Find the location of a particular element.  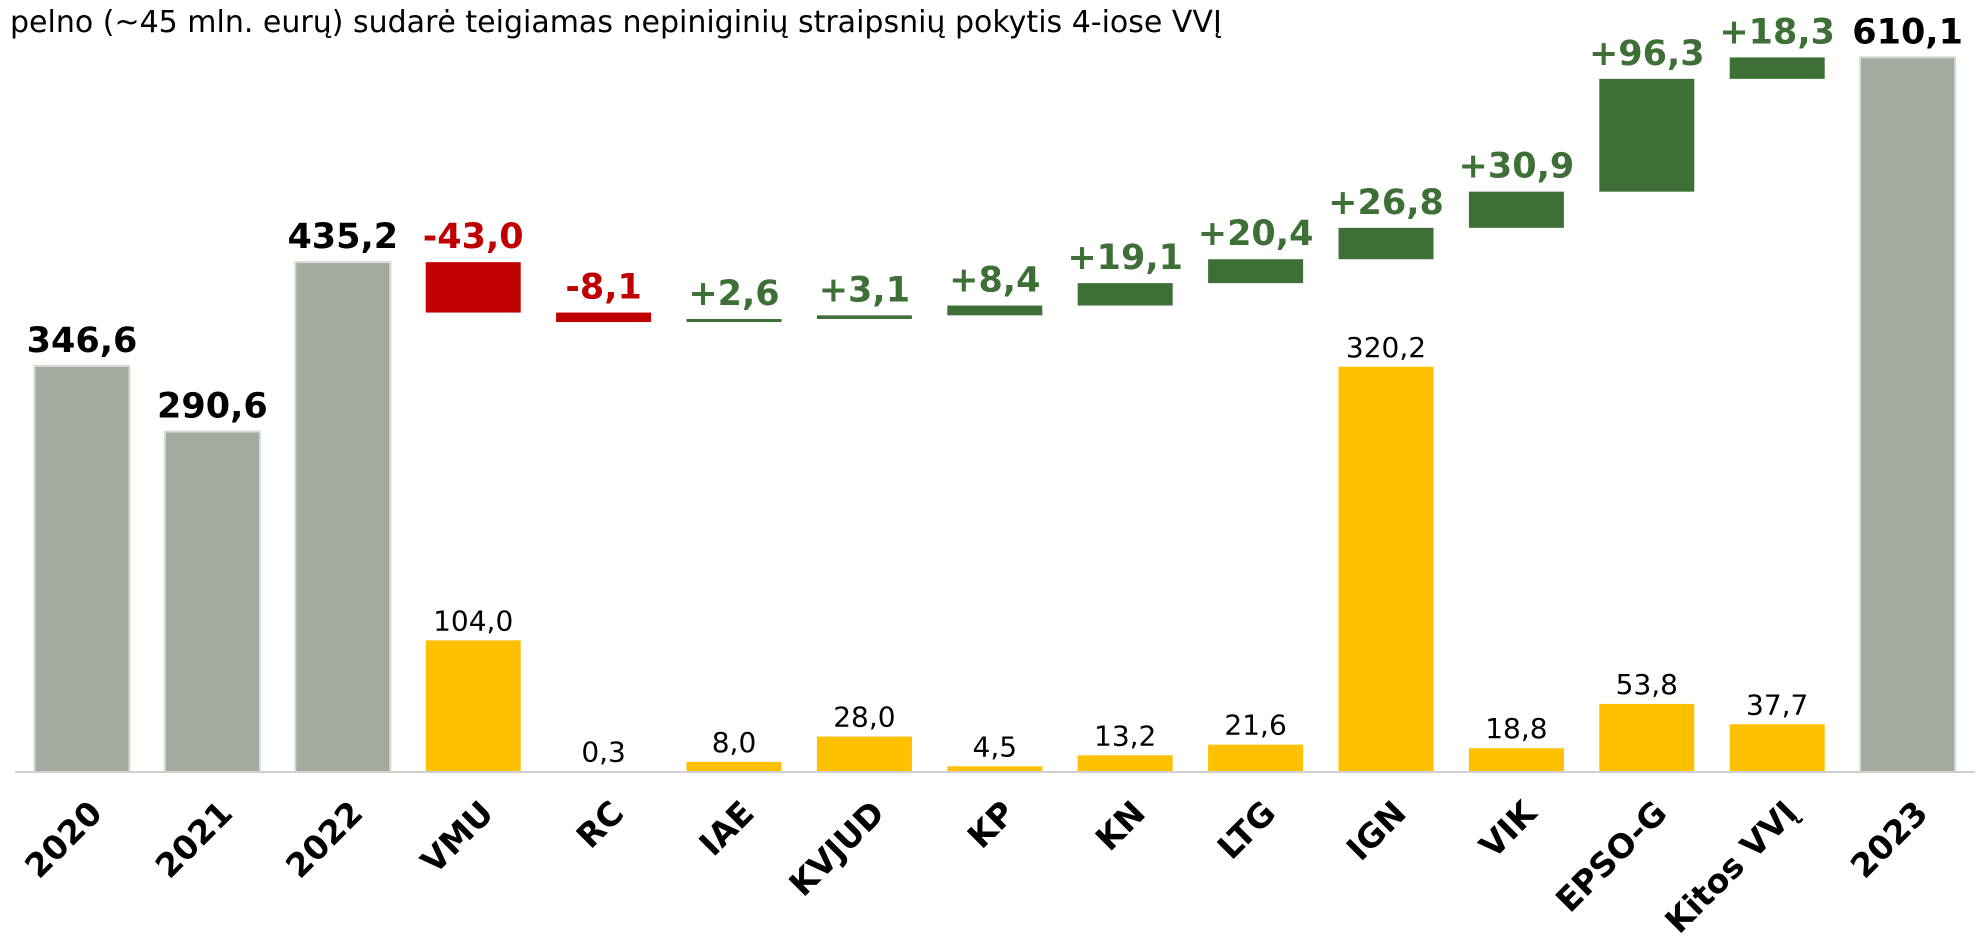

secondary-value-label: 21,6 is located at coordinates (1255, 725).